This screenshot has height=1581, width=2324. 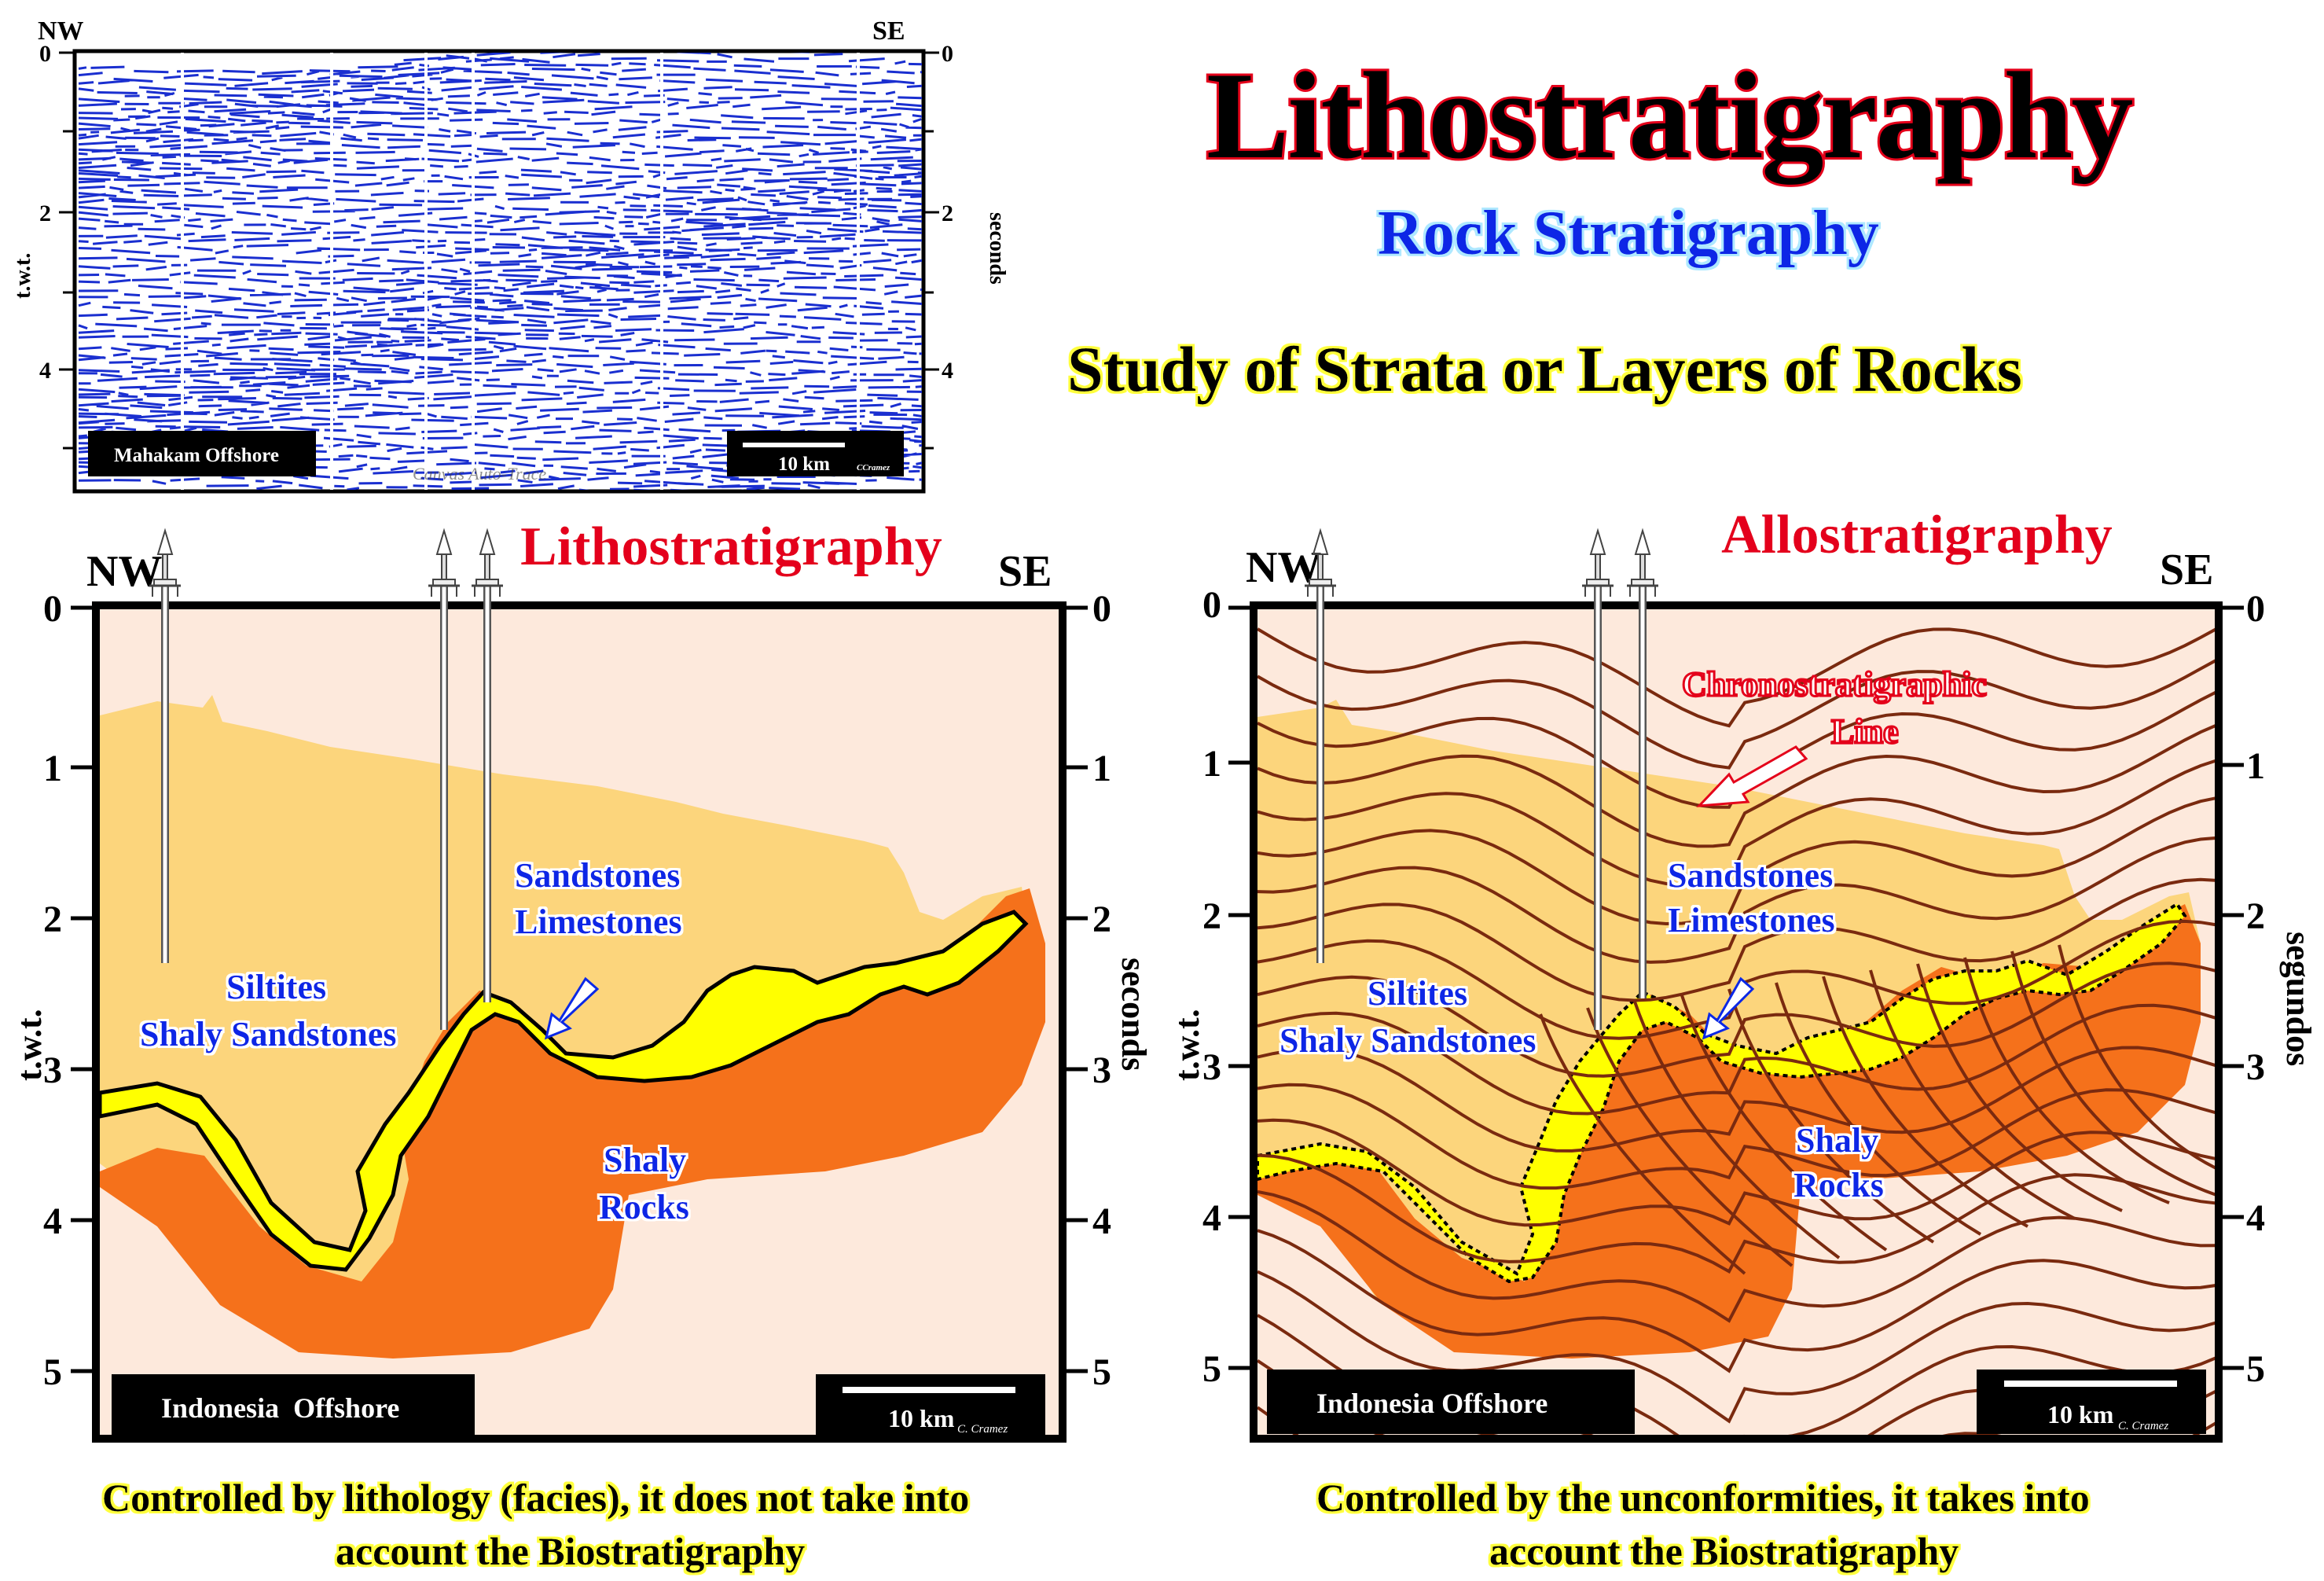 What do you see at coordinates (2298, 999) in the screenshot?
I see `right-y-label-right: segundos` at bounding box center [2298, 999].